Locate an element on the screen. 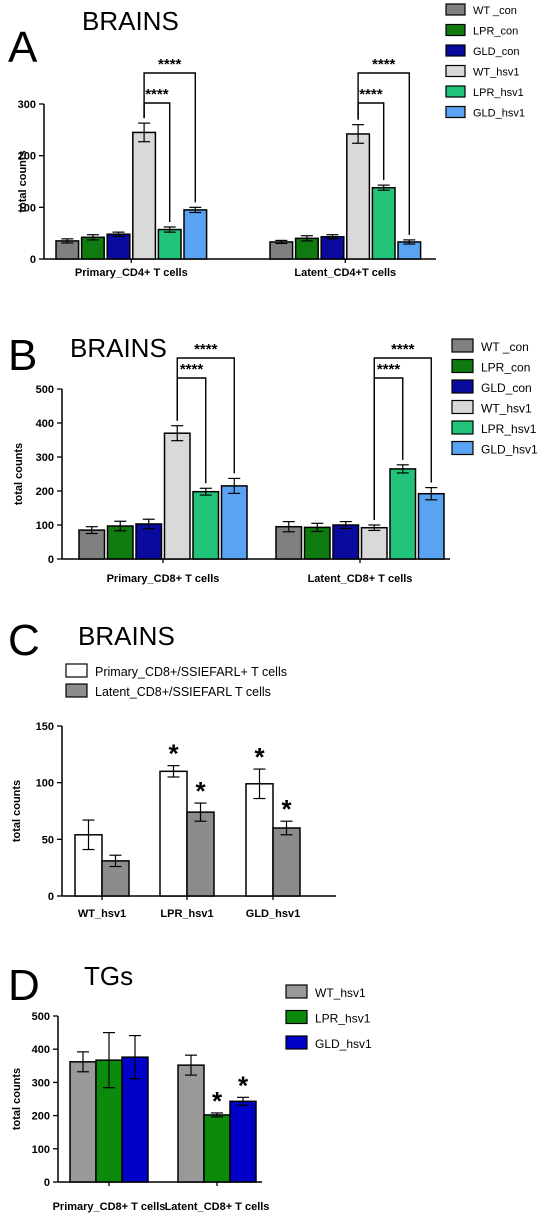 This screenshot has width=550, height=1220. y-tick-label: 50 is located at coordinates (48, 840).